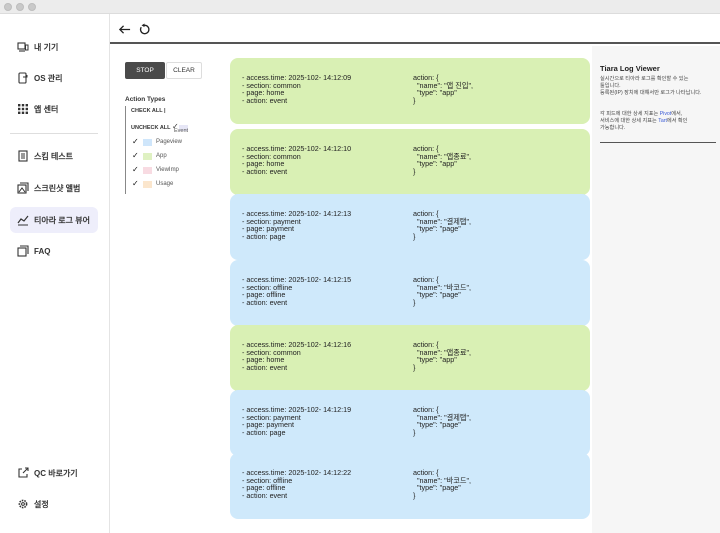  What do you see at coordinates (157, 142) in the screenshot?
I see `filter-row-pageview: ✓ Pageview` at bounding box center [157, 142].